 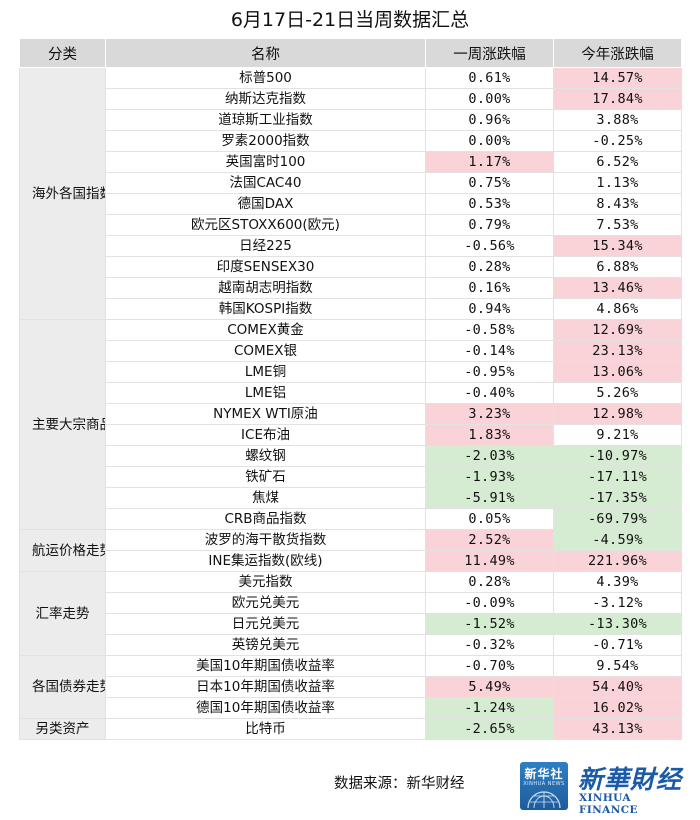 What do you see at coordinates (617, 477) in the screenshot?
I see `ytd-change-cell: -17.11%` at bounding box center [617, 477].